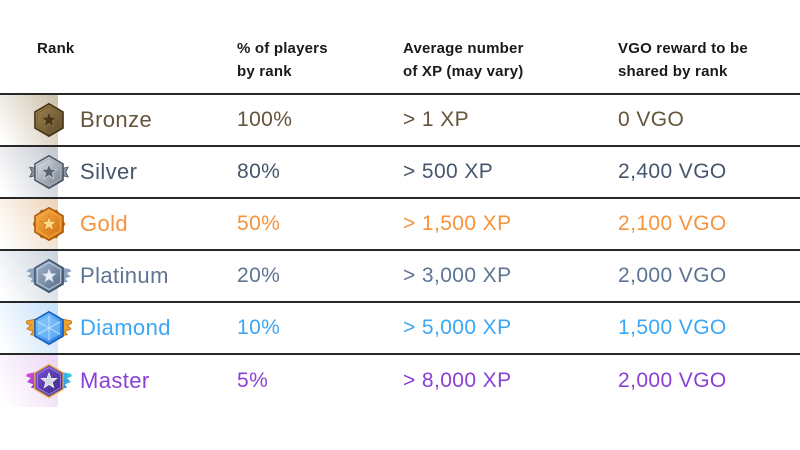 The width and height of the screenshot is (800, 450). Describe the element at coordinates (259, 223) in the screenshot. I see `players-pct-value: 50%` at that location.